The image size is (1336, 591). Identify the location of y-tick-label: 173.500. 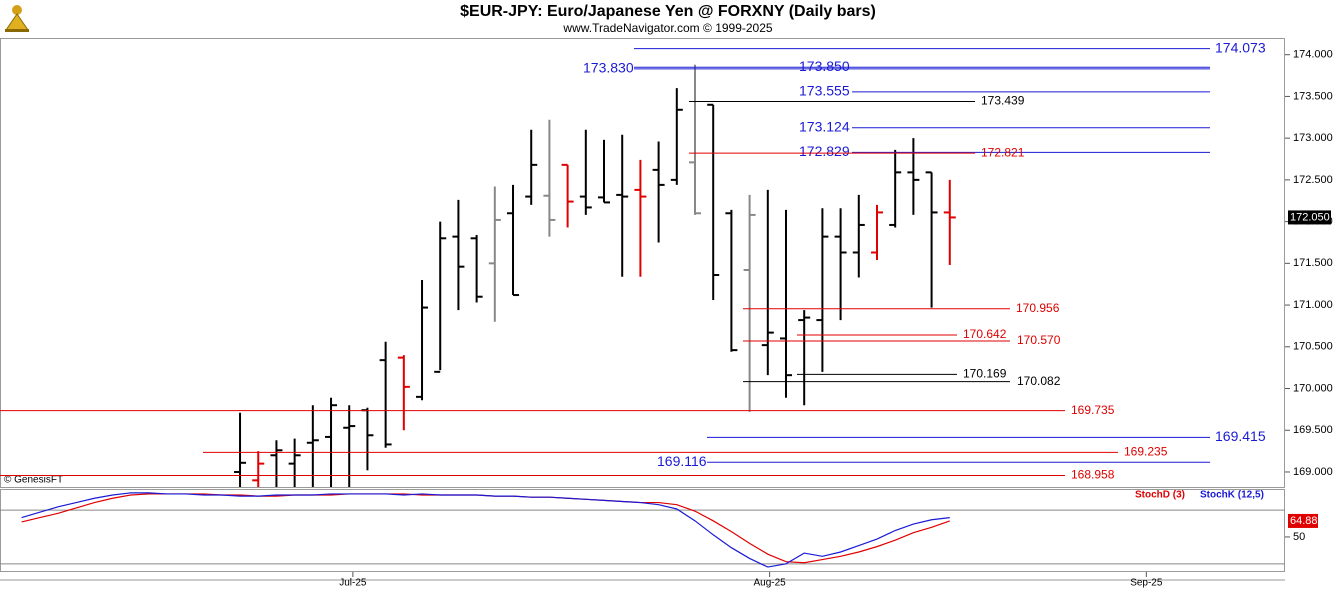
(1313, 96).